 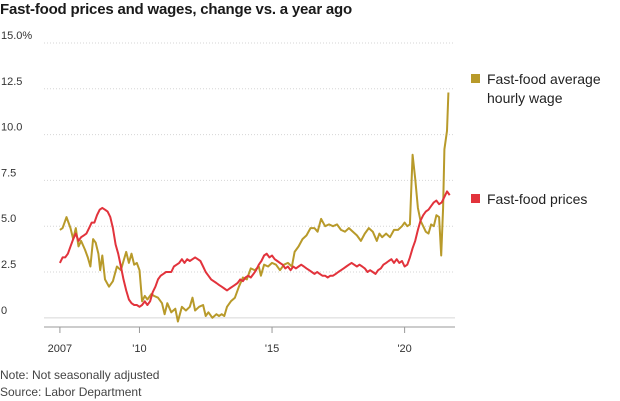 I want to click on y-tick-label: 5.0, so click(x=8, y=219).